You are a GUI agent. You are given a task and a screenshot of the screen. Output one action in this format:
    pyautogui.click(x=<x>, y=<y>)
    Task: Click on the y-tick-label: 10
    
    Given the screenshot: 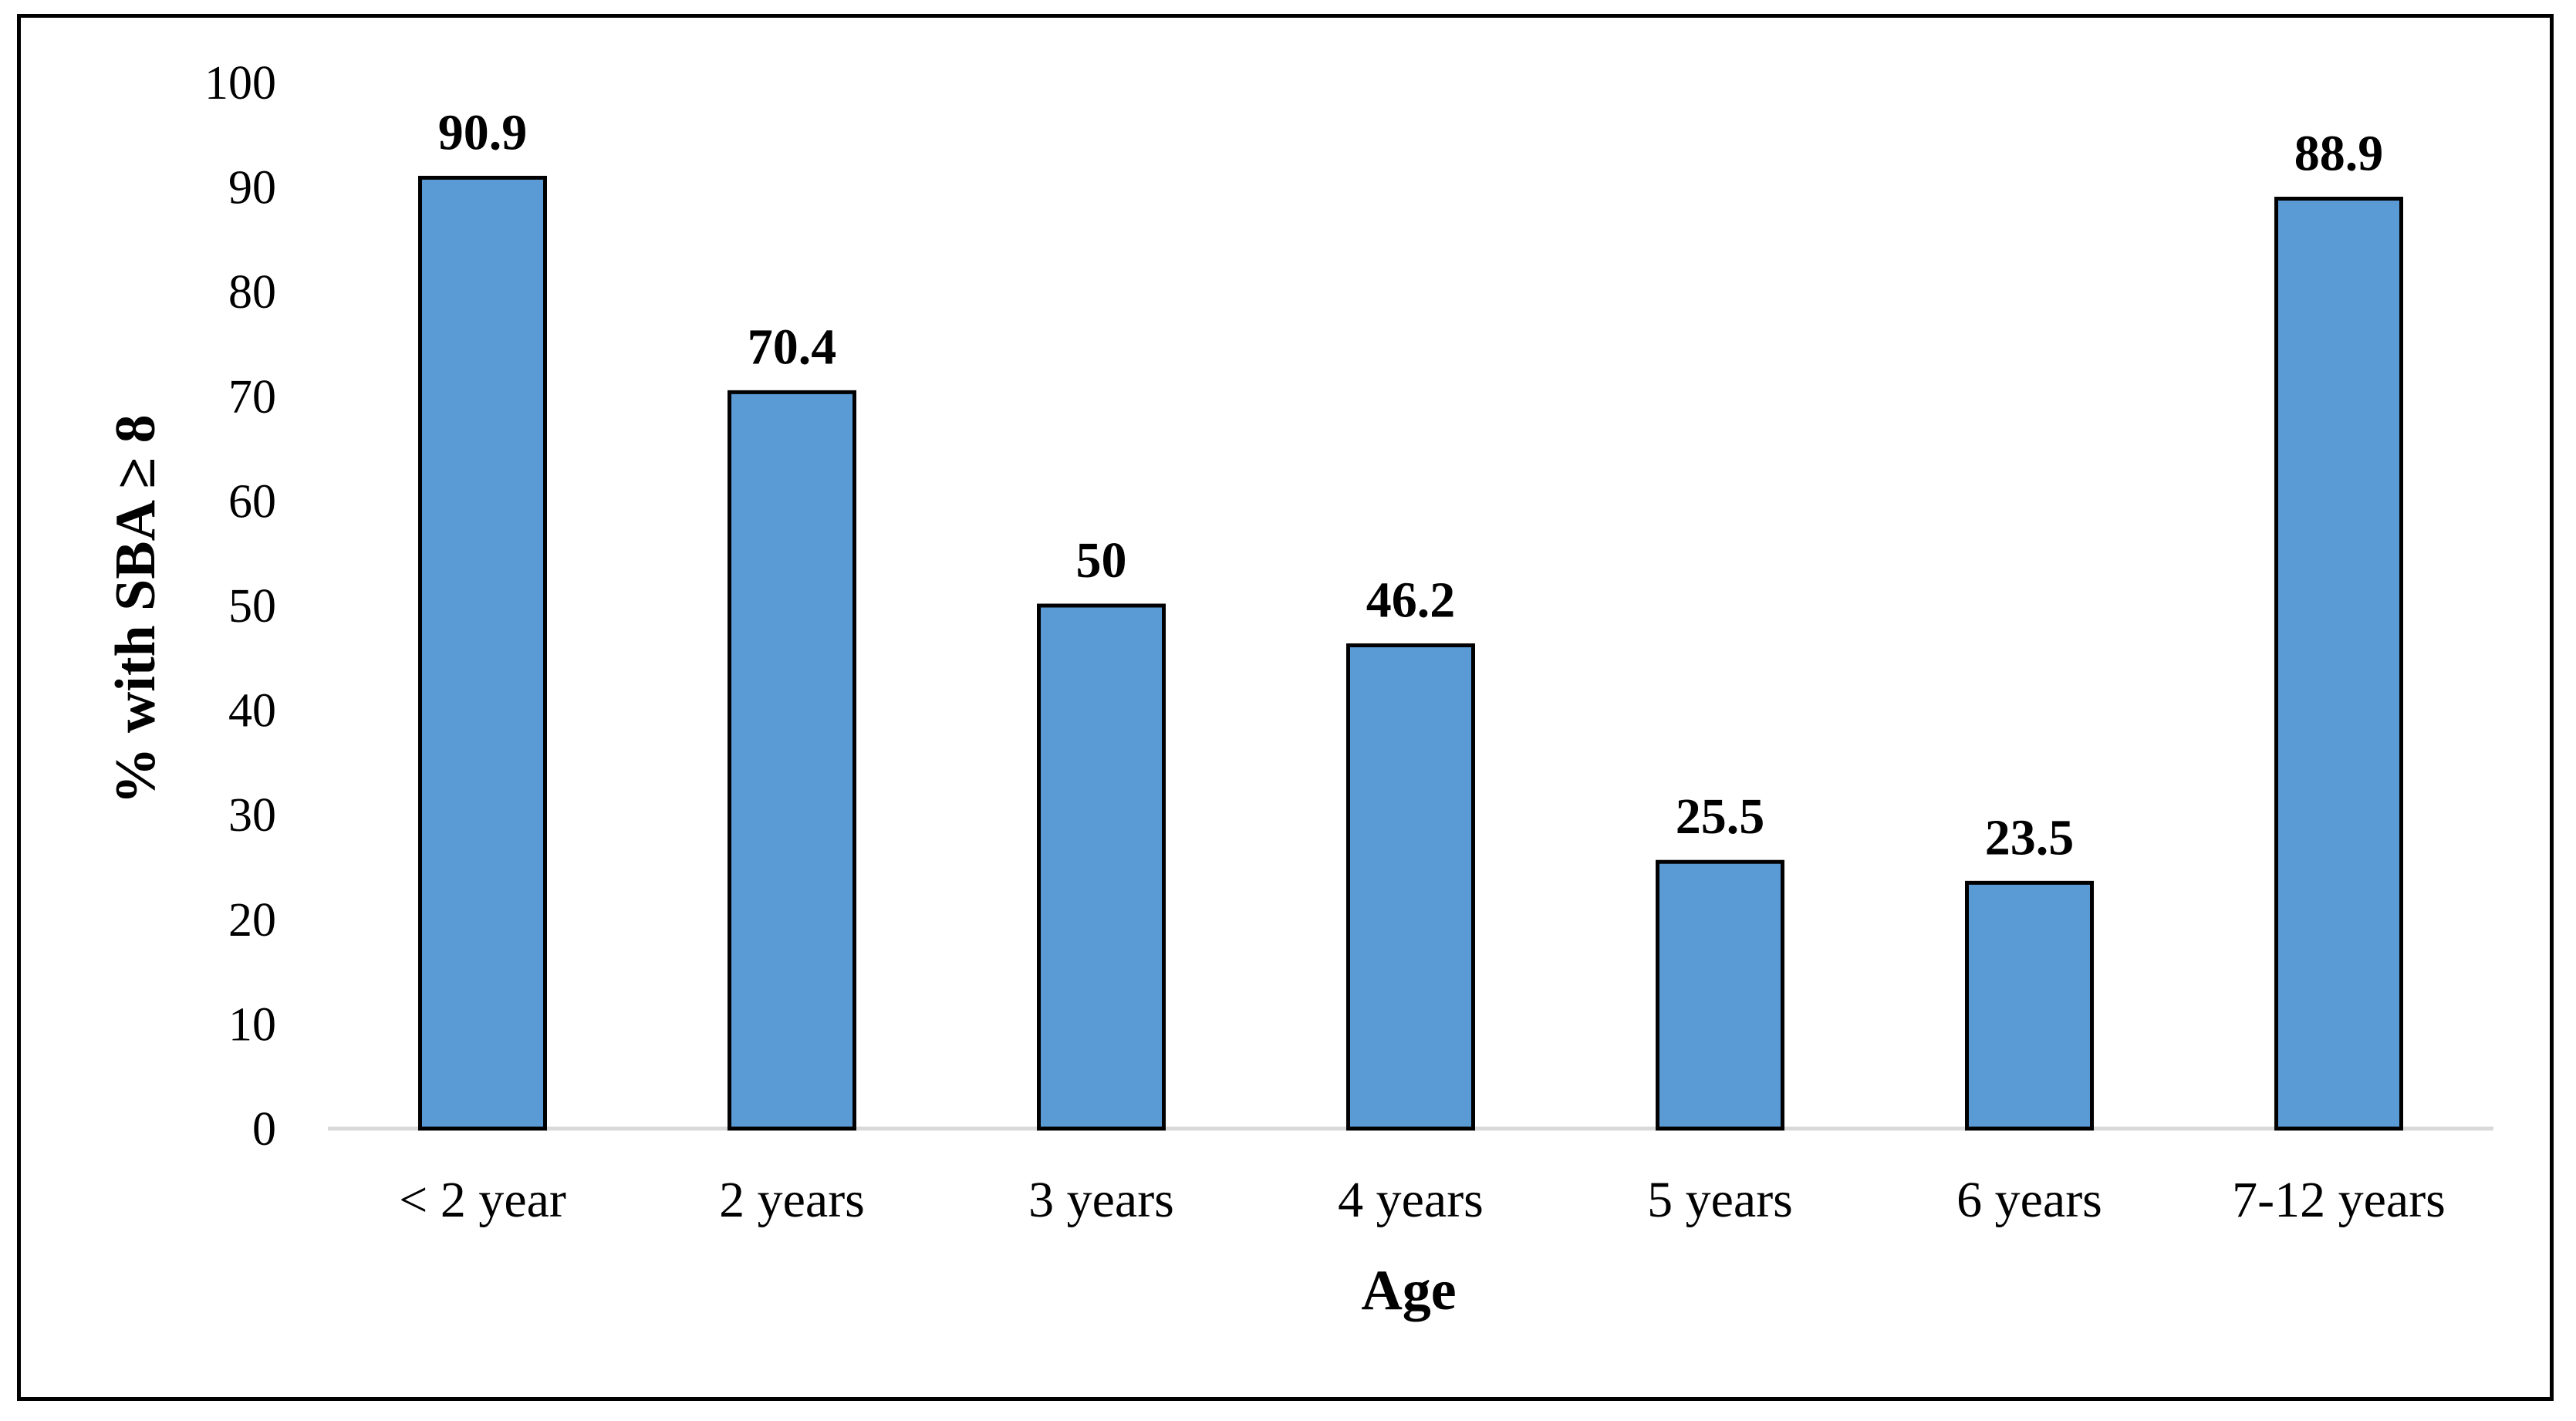 What is the action you would take?
    pyautogui.click(x=252, y=1024)
    